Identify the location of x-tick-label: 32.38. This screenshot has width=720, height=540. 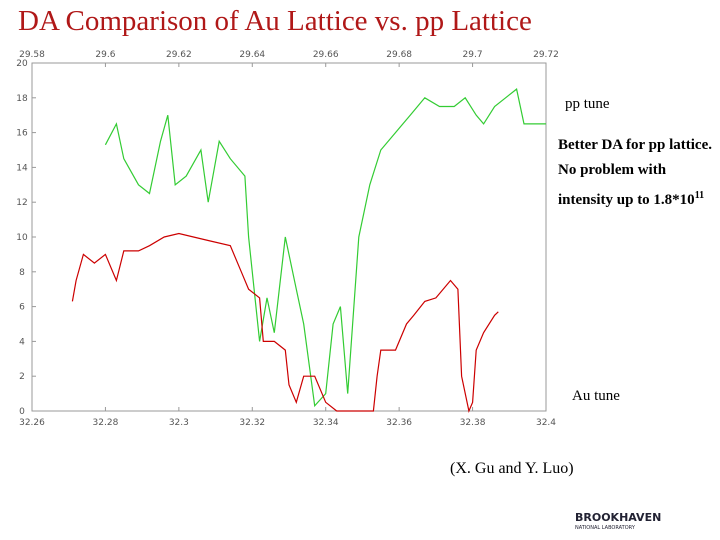
(473, 423).